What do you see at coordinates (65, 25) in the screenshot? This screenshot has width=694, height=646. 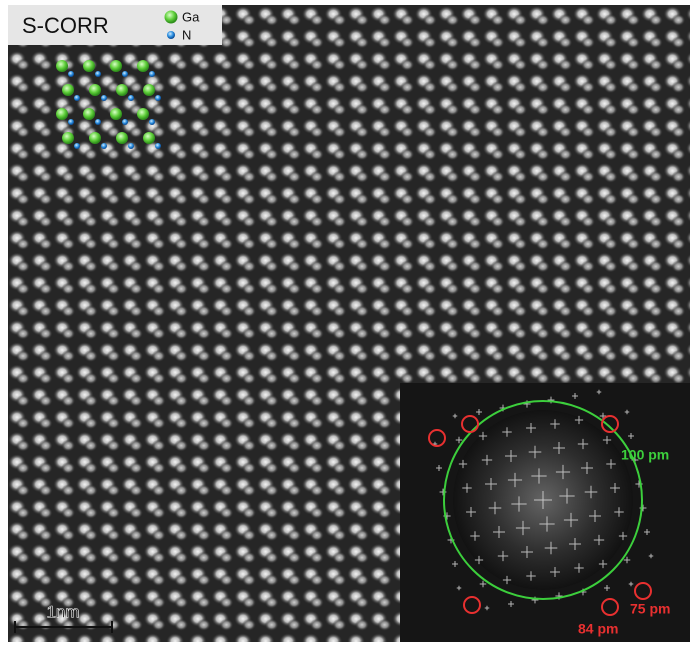 I see `method-label: S-CORR` at bounding box center [65, 25].